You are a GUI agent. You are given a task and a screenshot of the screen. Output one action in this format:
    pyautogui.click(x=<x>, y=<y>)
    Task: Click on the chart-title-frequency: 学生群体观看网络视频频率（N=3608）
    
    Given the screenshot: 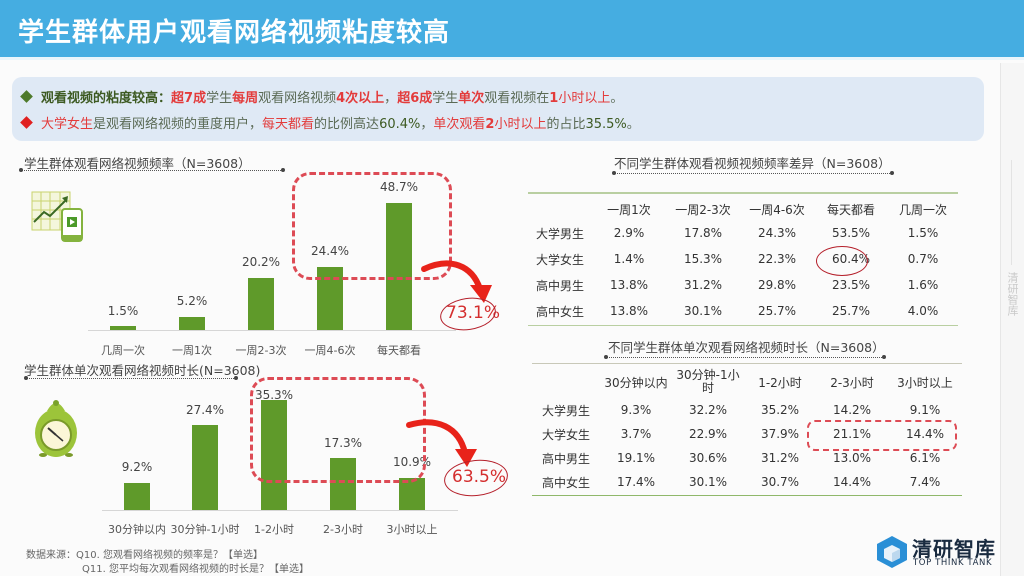 What is the action you would take?
    pyautogui.click(x=137, y=163)
    